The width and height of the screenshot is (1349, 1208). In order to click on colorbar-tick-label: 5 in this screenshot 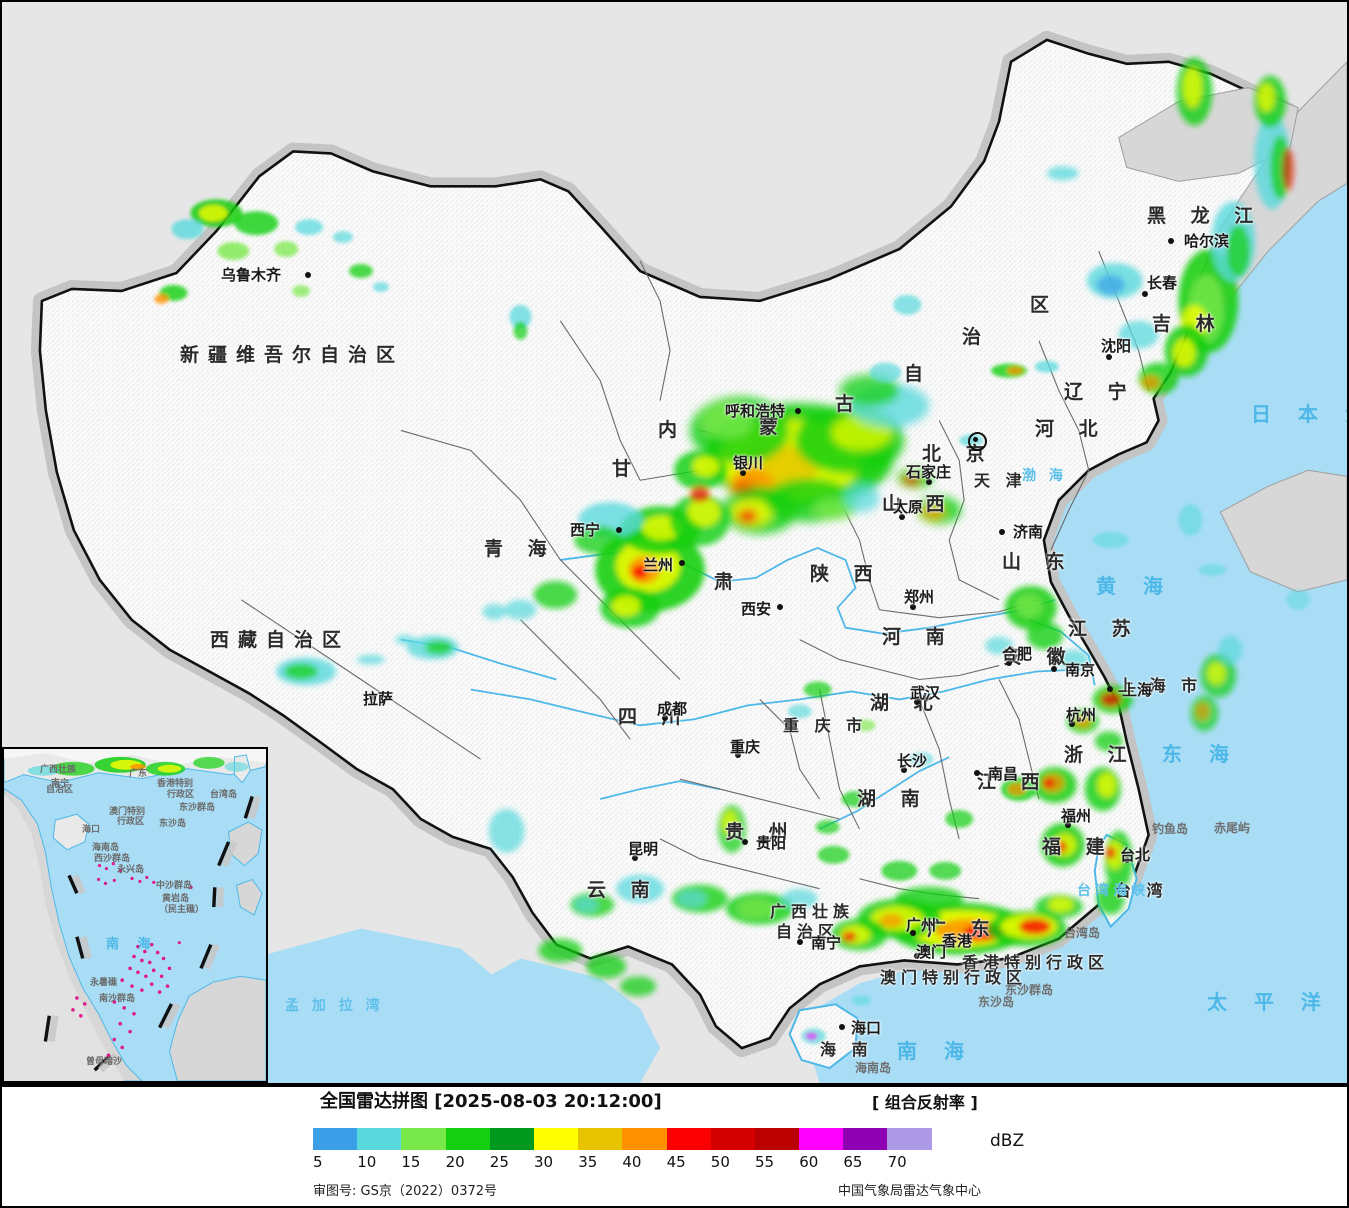, I will do `click(318, 1162)`.